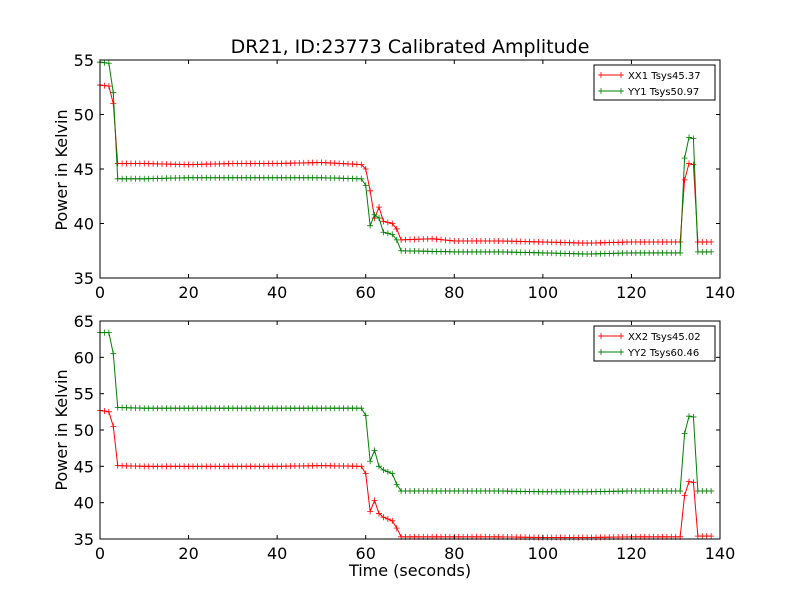 This screenshot has width=800, height=600. I want to click on legend-label: XX2 Tsys45.02, so click(664, 337).